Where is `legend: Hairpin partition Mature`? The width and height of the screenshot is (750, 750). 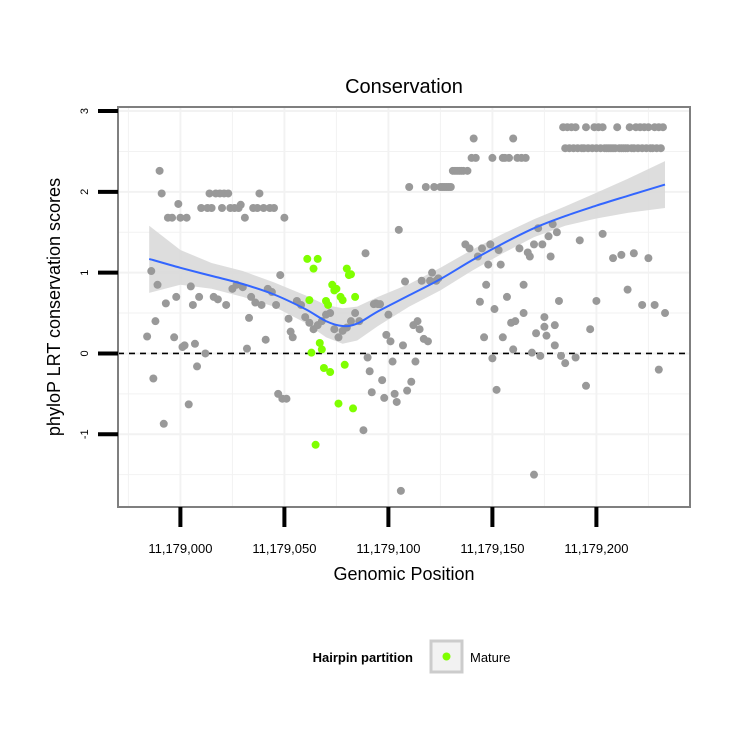
legend: Hairpin partition Mature is located at coordinates (411, 656).